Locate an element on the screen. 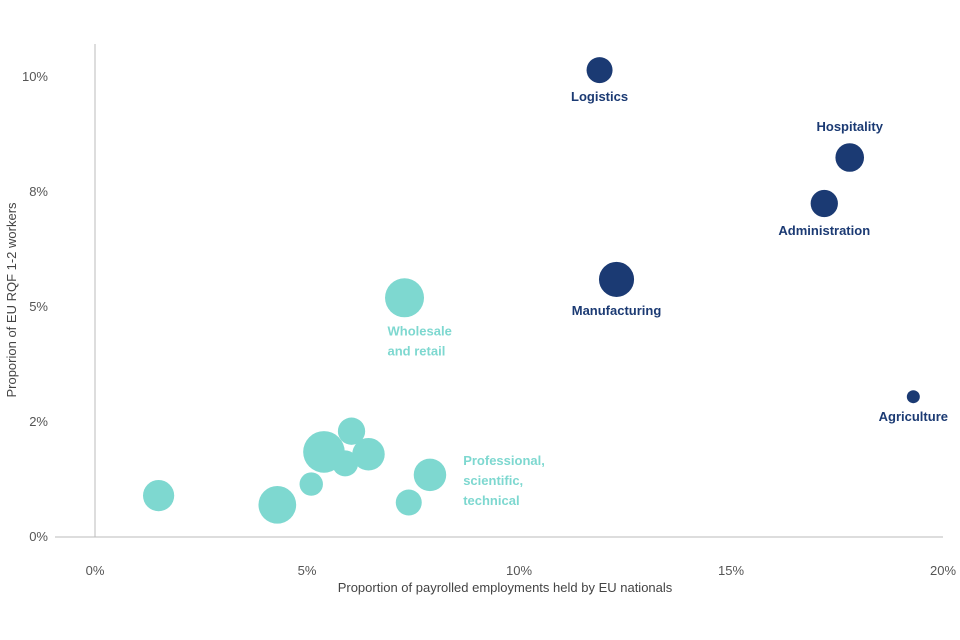 The width and height of the screenshot is (960, 640). label-agriculture: Agriculture is located at coordinates (913, 416).